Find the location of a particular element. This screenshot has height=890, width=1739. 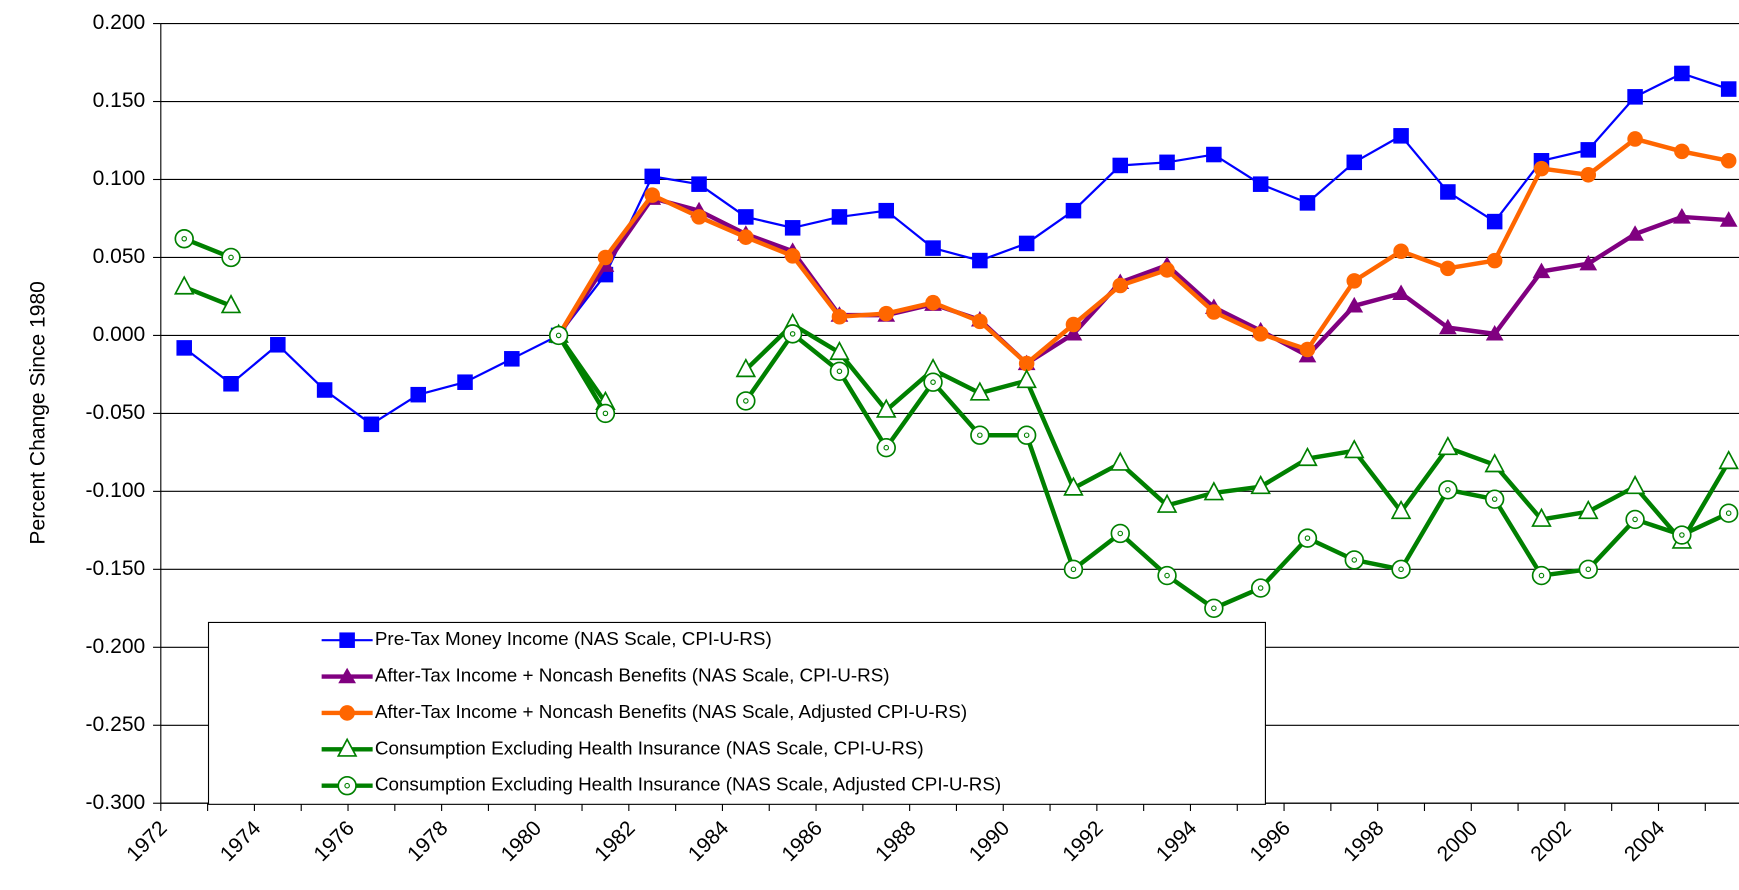

y-tick-label: -0.050 is located at coordinates (116, 412).